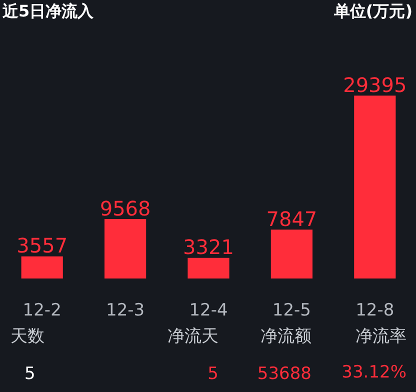  Describe the element at coordinates (125, 310) in the screenshot. I see `x-tick-label: 12-3` at that location.